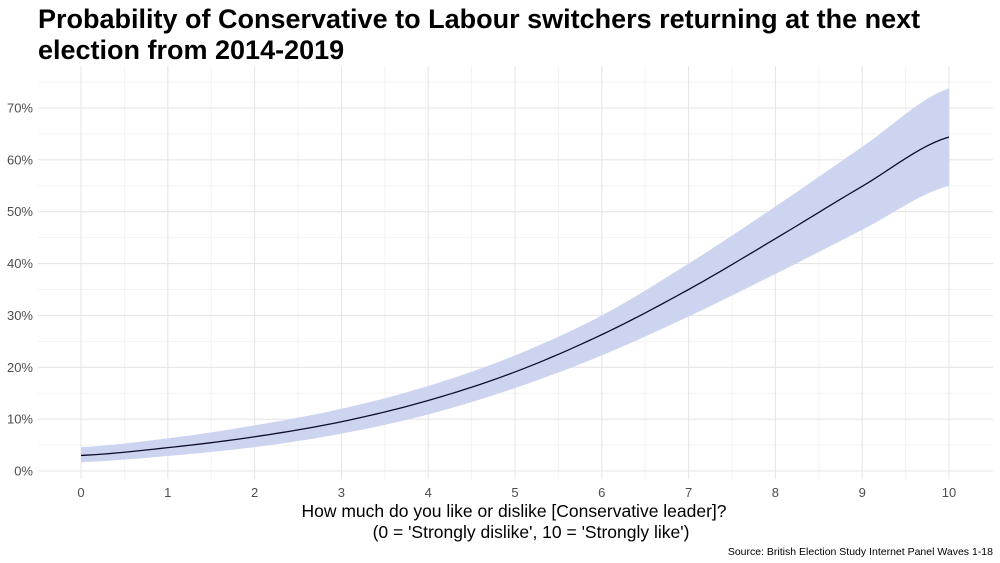 This screenshot has width=1000, height=563. I want to click on y-tick-label-2: 20%, so click(20, 367).